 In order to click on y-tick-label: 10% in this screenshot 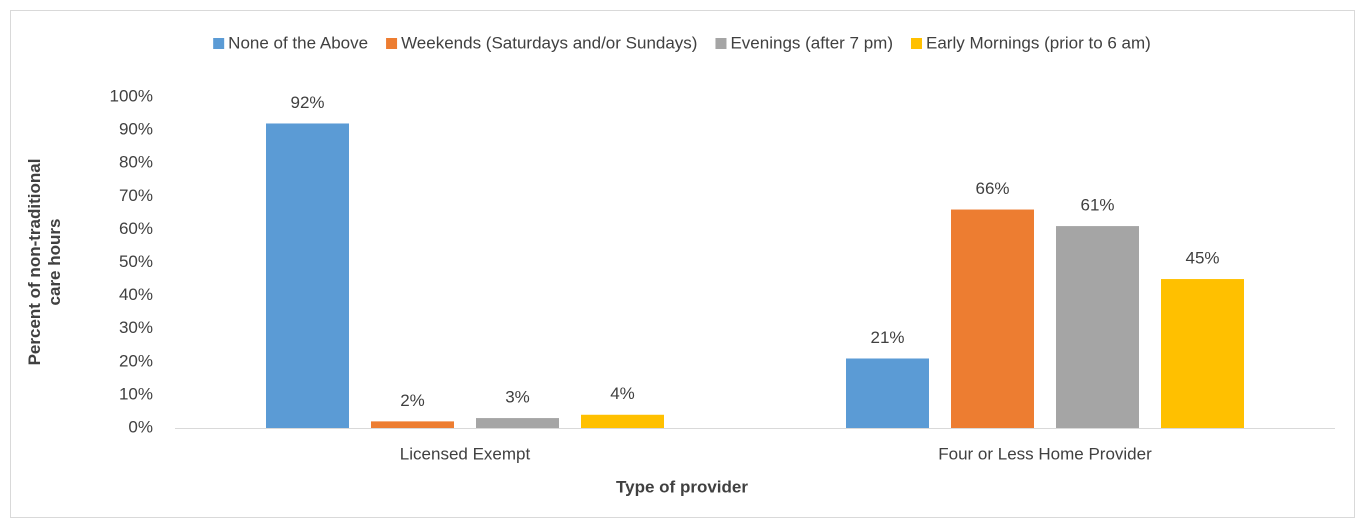, I will do `click(136, 393)`.